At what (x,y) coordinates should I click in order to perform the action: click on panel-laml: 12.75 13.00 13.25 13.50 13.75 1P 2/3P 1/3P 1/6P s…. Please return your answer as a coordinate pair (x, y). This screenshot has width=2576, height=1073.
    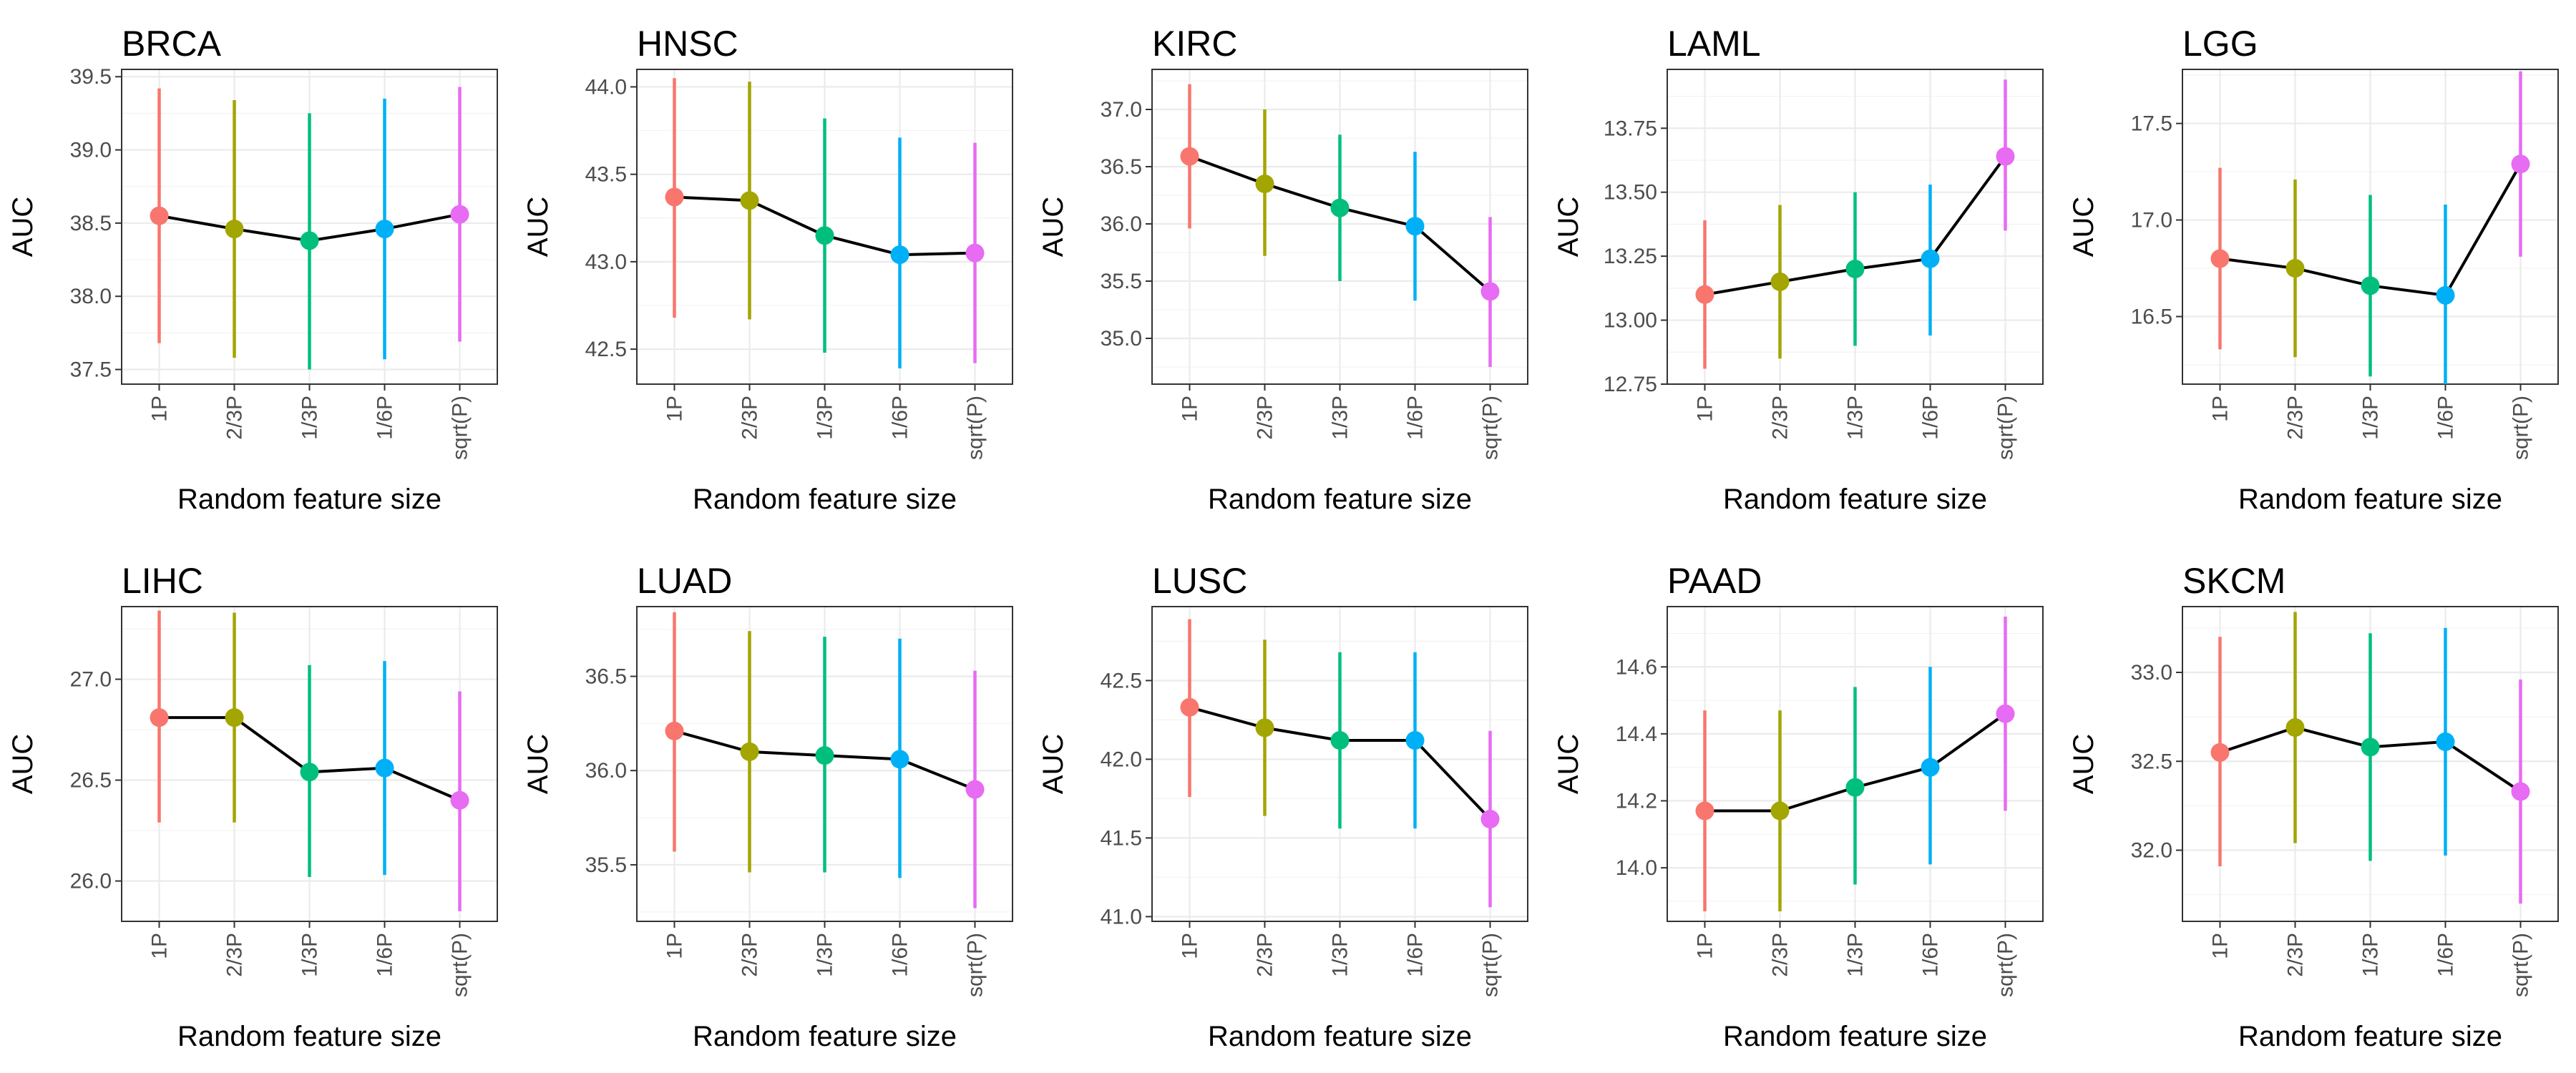
    Looking at the image, I should click on (1798, 269).